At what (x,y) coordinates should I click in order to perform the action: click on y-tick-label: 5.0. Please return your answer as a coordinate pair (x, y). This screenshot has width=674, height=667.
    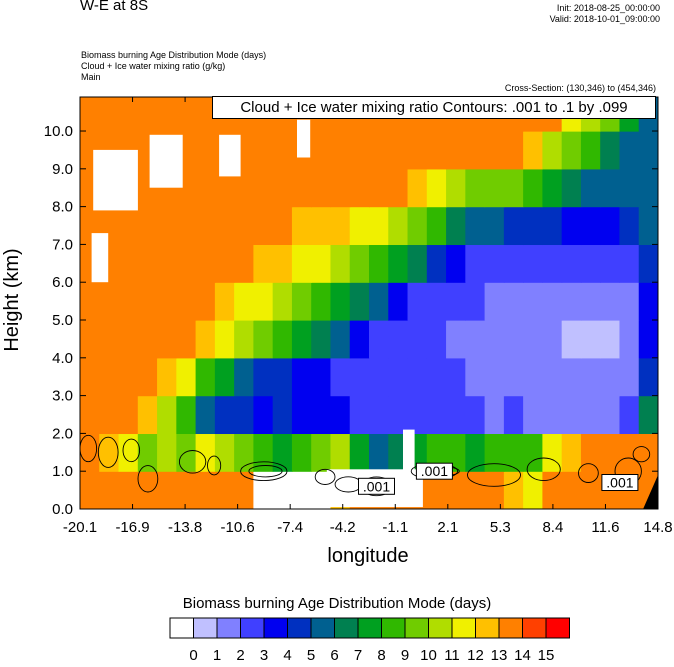
    Looking at the image, I should click on (62, 320).